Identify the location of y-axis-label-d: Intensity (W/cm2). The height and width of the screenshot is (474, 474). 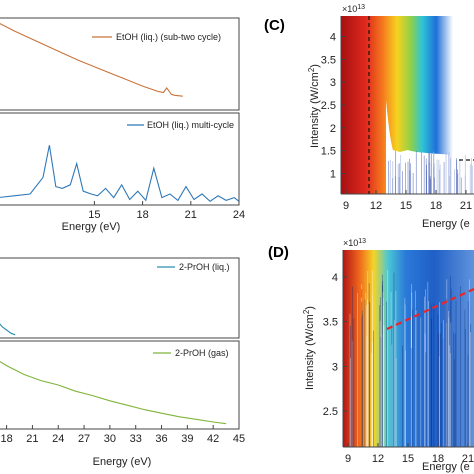
(309, 348).